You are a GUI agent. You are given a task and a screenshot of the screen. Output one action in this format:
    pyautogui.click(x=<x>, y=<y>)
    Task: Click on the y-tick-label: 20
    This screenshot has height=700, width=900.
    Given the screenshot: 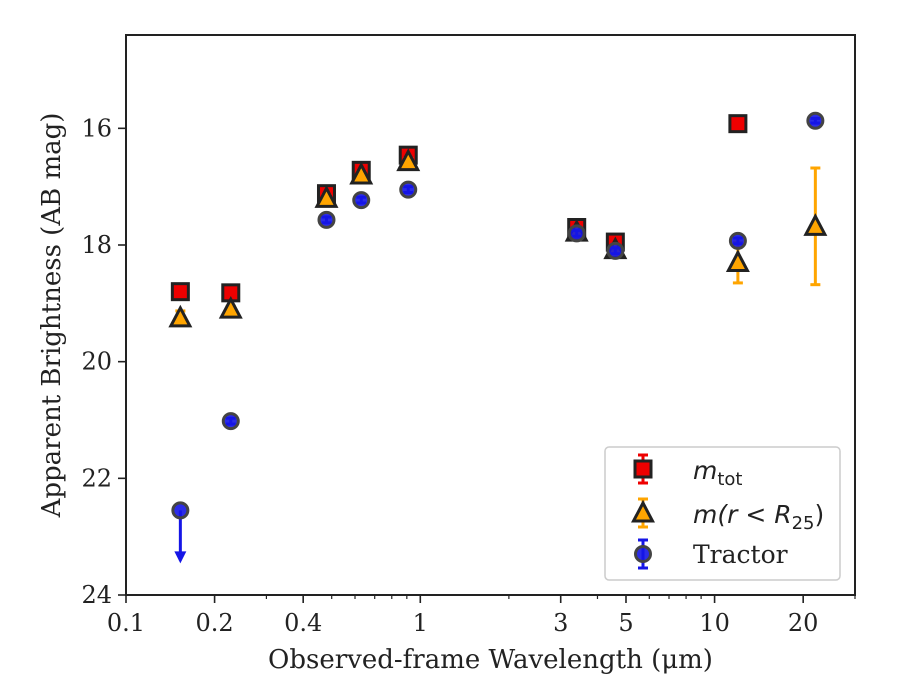 What is the action you would take?
    pyautogui.click(x=96, y=362)
    